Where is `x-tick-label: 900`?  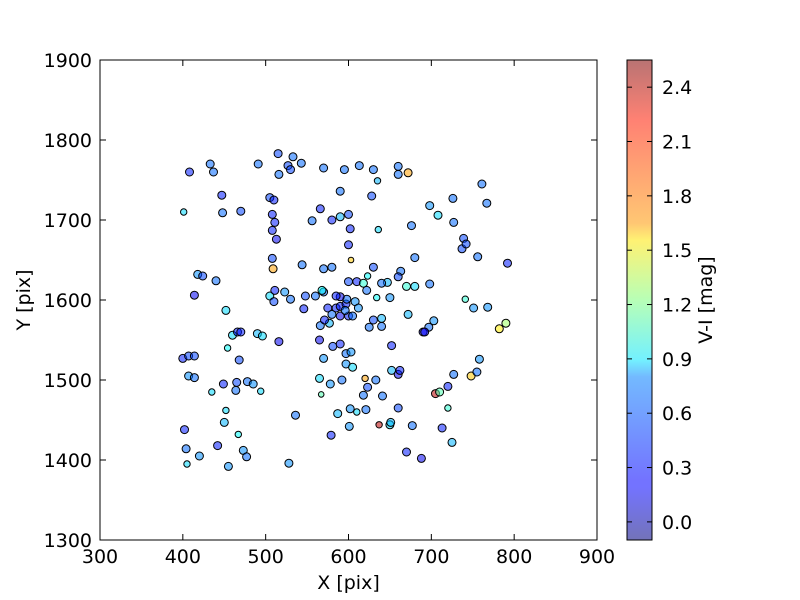 x-tick-label: 900 is located at coordinates (597, 557).